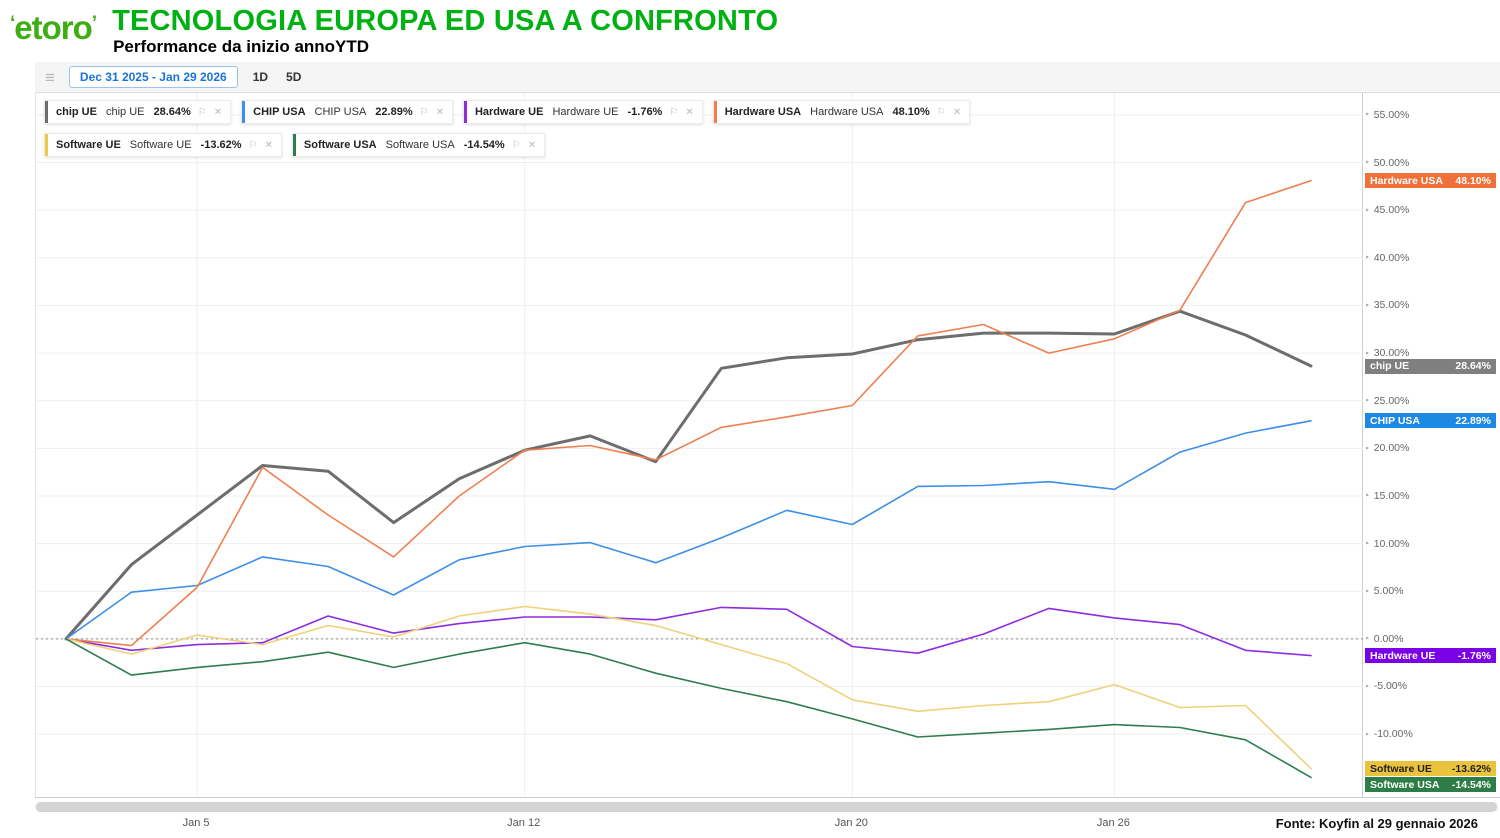 Image resolution: width=1500 pixels, height=838 pixels. What do you see at coordinates (1113, 823) in the screenshot?
I see `x-axis-label: Jan 26` at bounding box center [1113, 823].